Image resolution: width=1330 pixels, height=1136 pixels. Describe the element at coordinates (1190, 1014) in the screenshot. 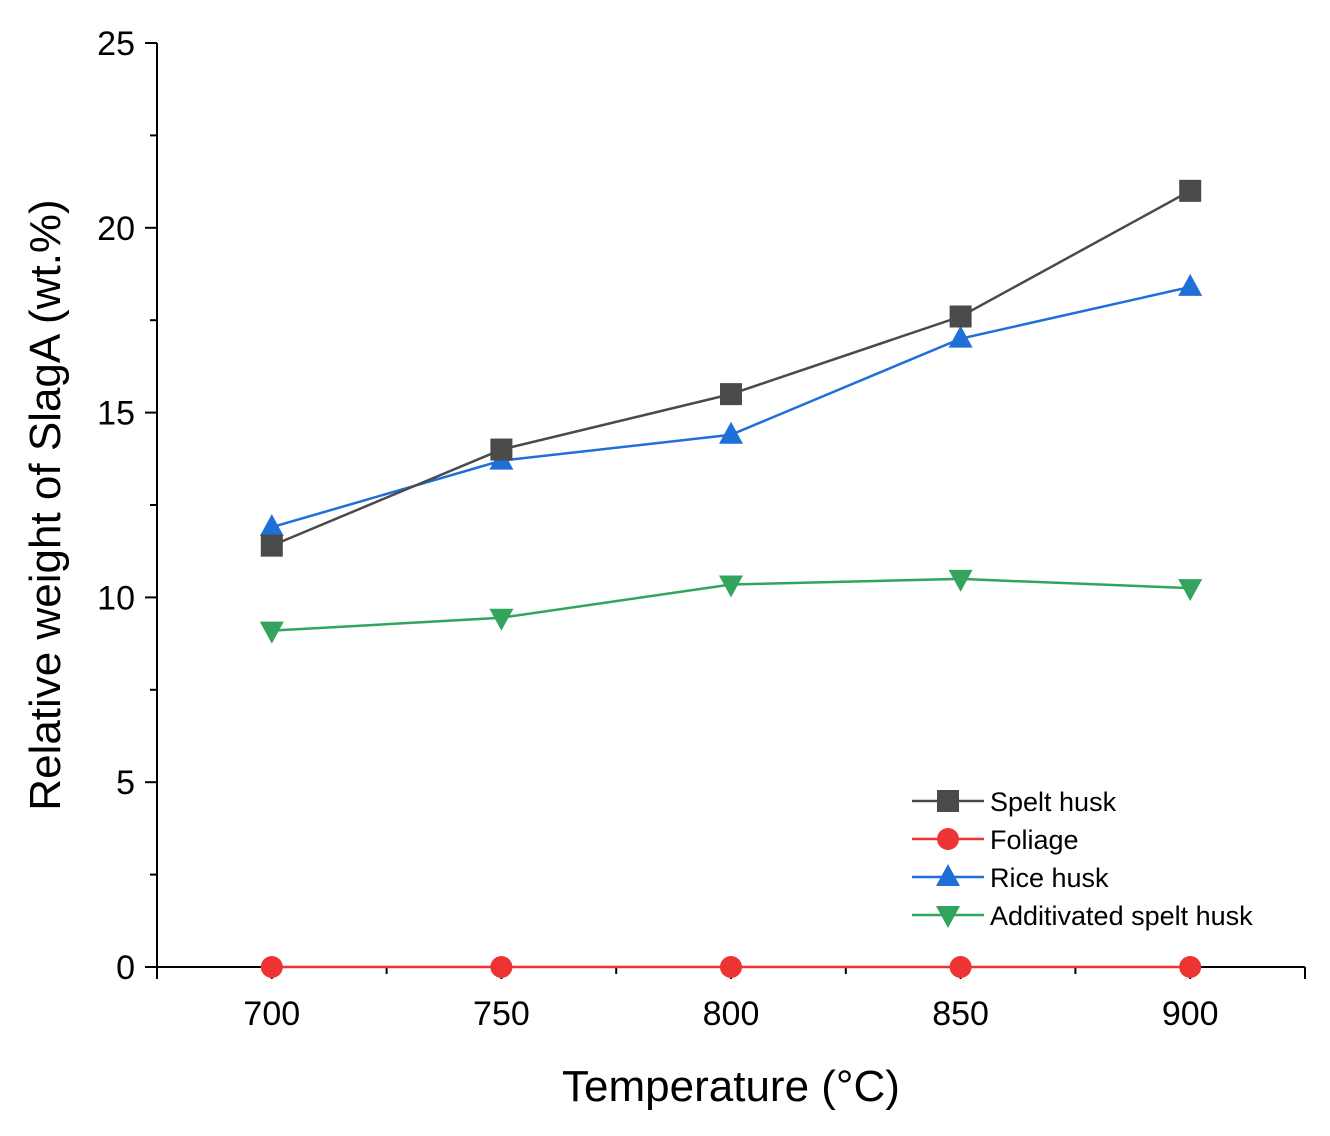

I see `x-tick-label: 900` at that location.